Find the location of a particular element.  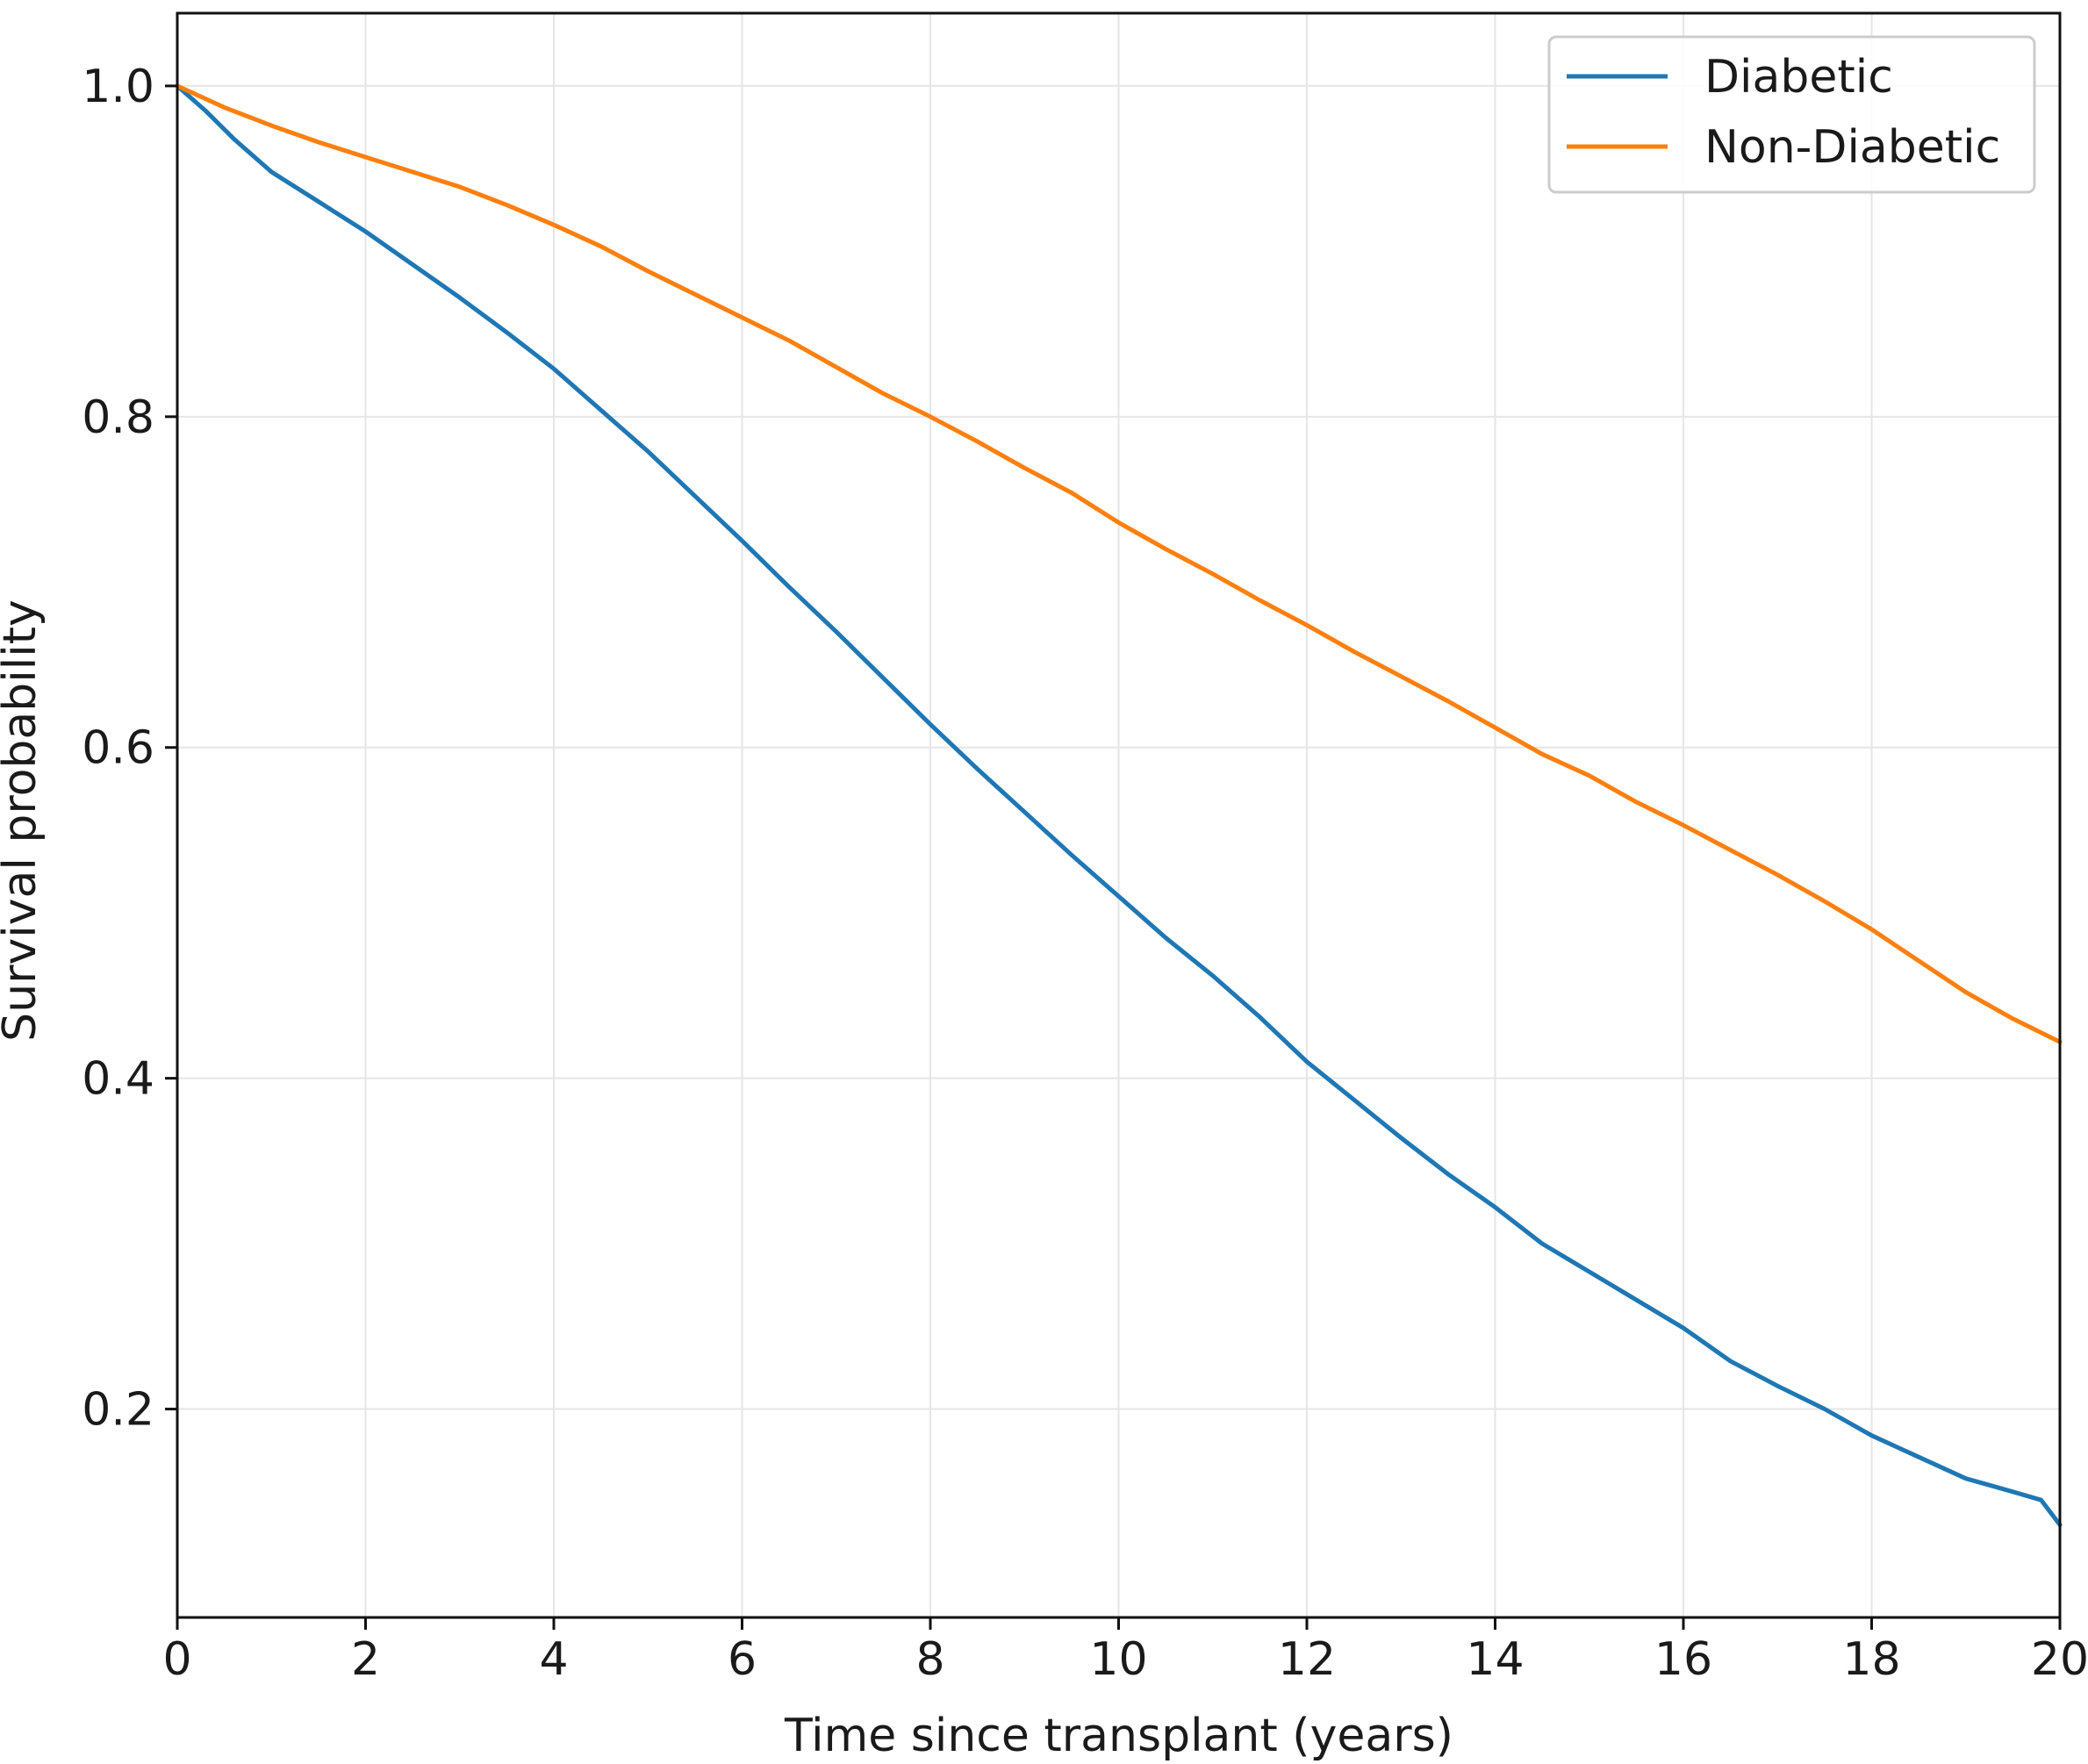

y-tick-label: 1.0 is located at coordinates (118, 87).